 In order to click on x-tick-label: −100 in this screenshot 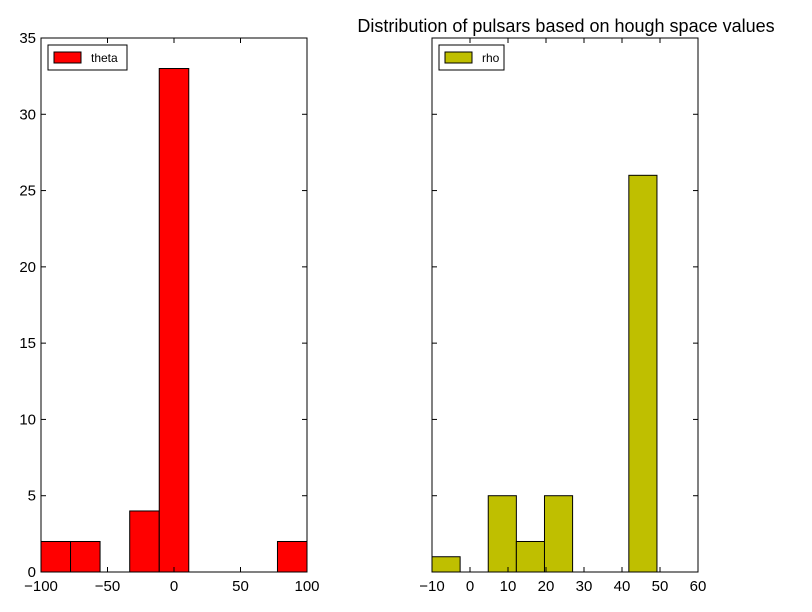, I will do `click(41, 586)`.